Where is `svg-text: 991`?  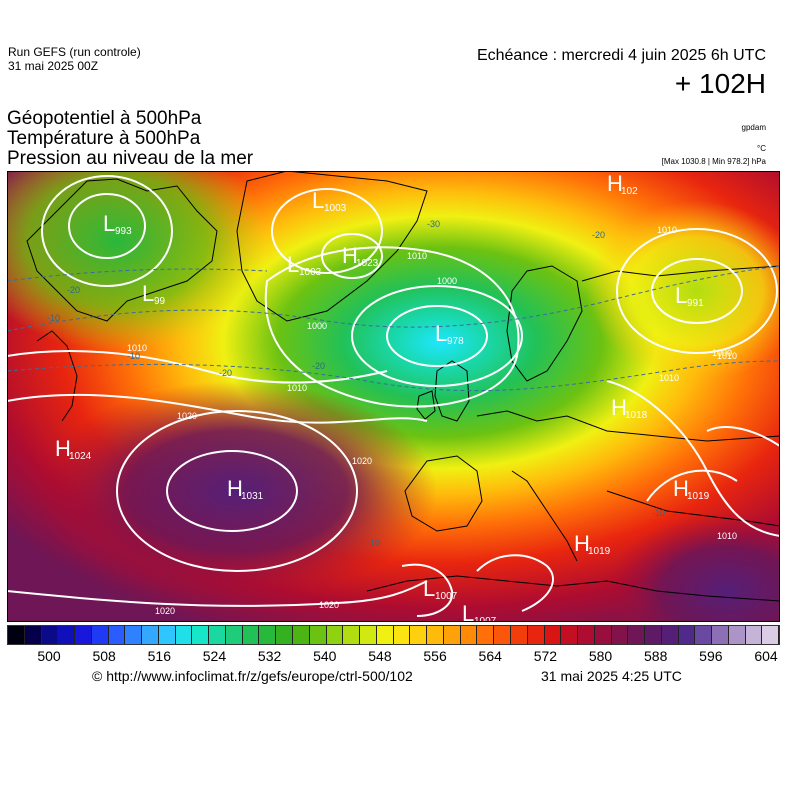
svg-text: 991 is located at coordinates (695, 303).